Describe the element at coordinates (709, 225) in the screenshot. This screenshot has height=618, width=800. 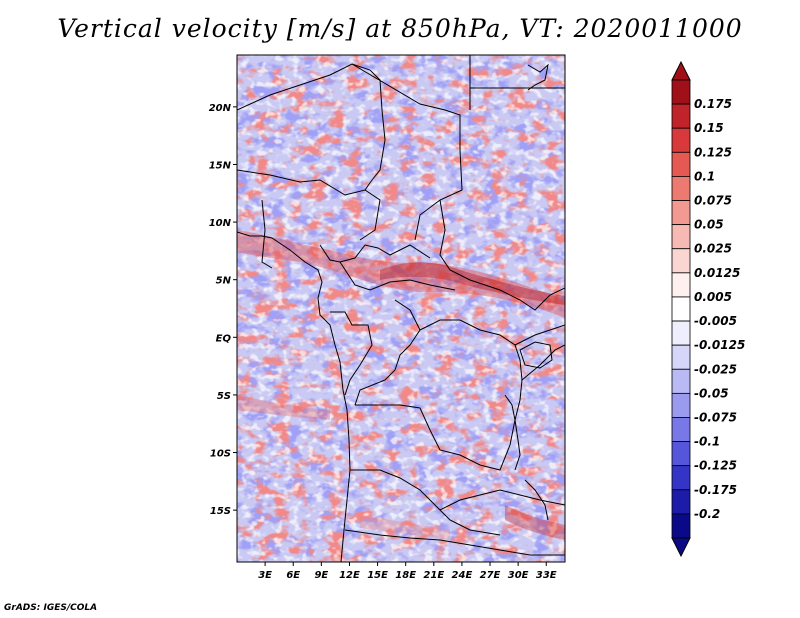
I see `colorbar-label: 0.05` at that location.